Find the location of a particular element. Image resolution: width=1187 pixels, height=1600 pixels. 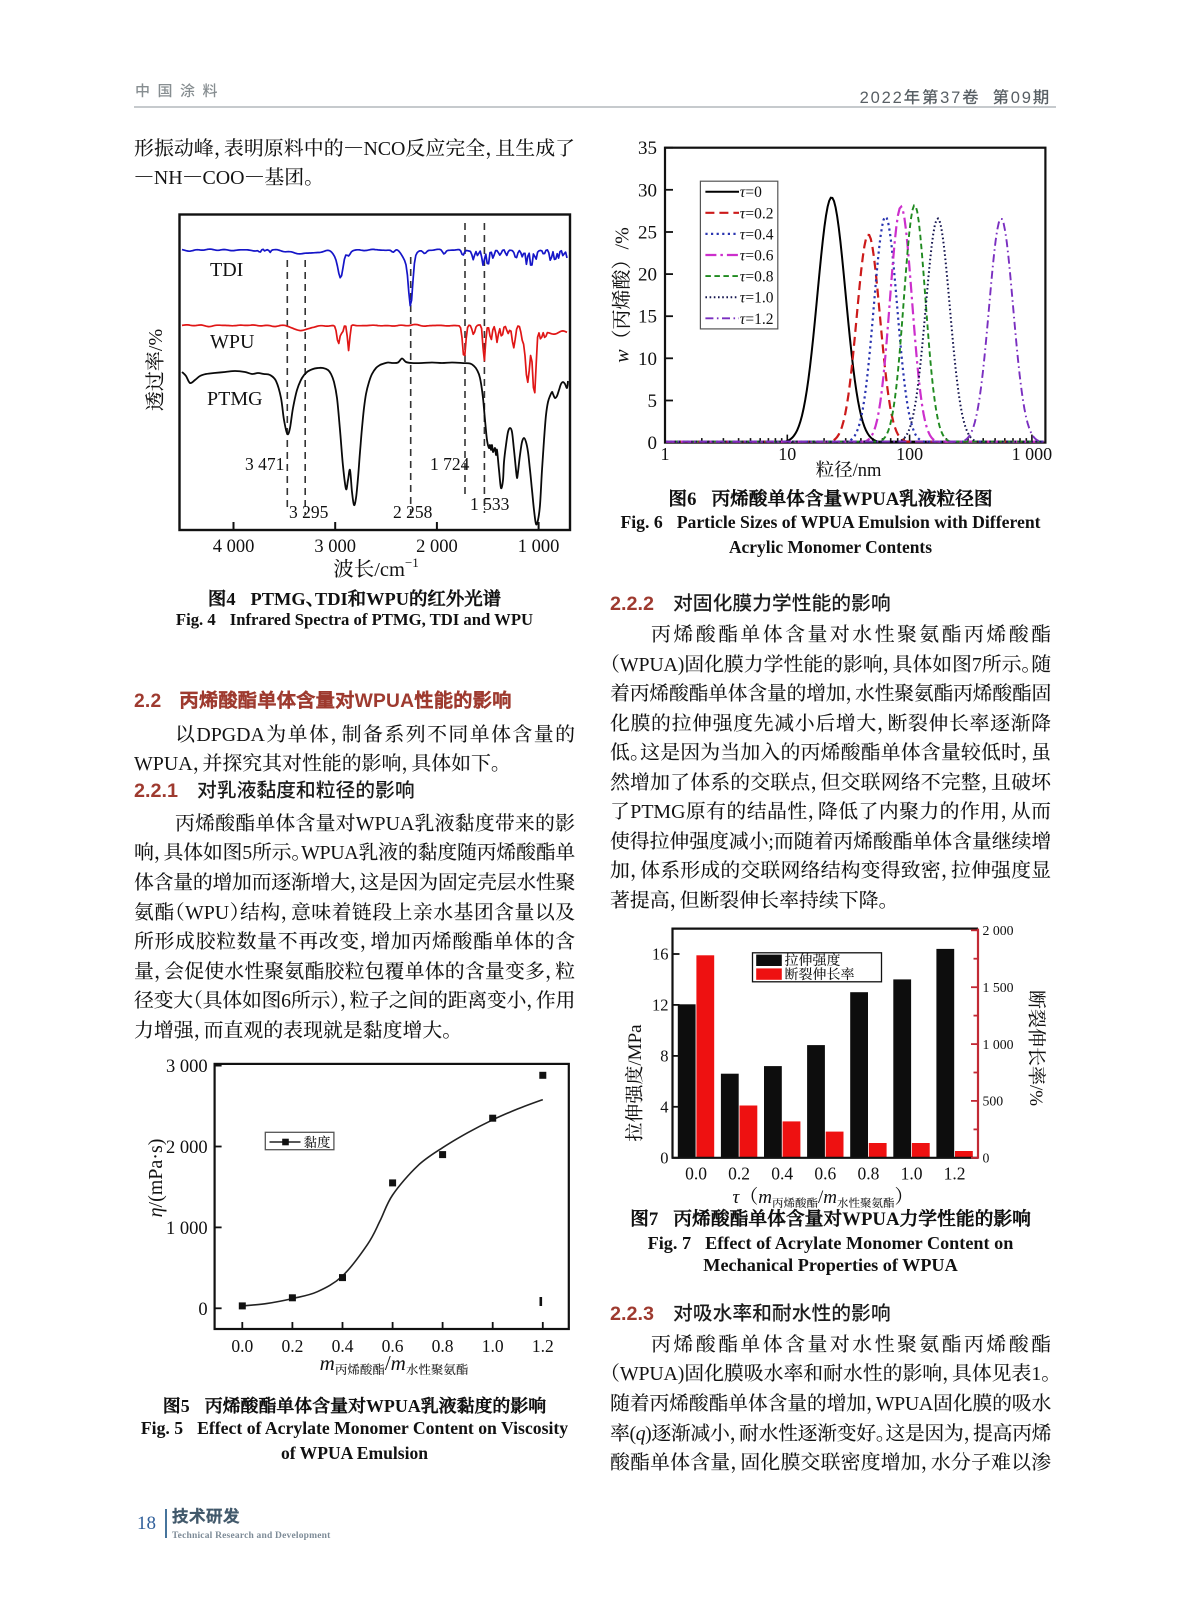

svg-text: τ=0.4 is located at coordinates (757, 234).